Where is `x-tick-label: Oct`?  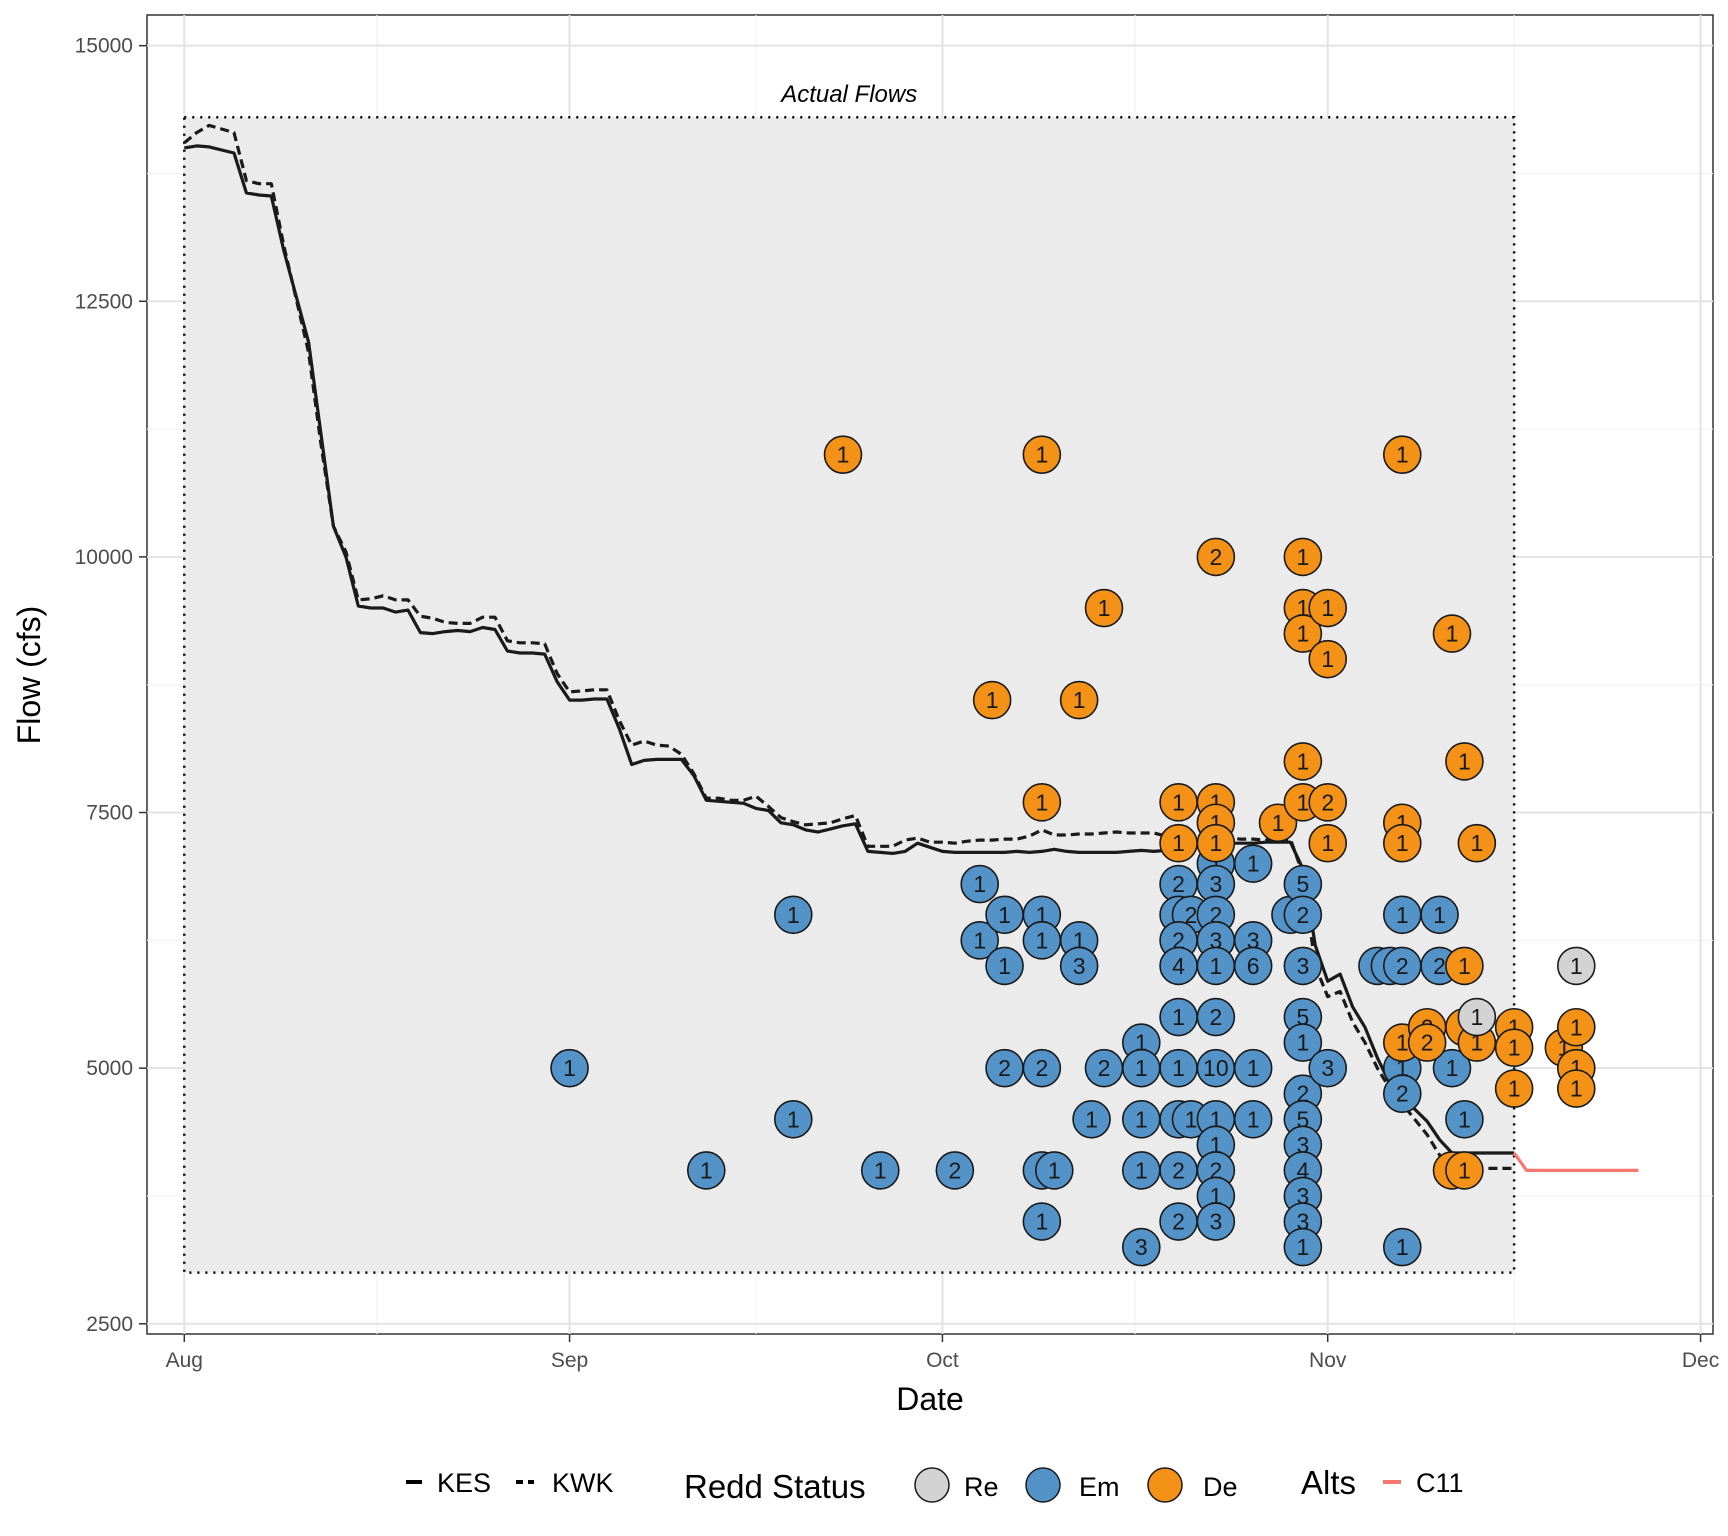
x-tick-label: Oct is located at coordinates (942, 1360).